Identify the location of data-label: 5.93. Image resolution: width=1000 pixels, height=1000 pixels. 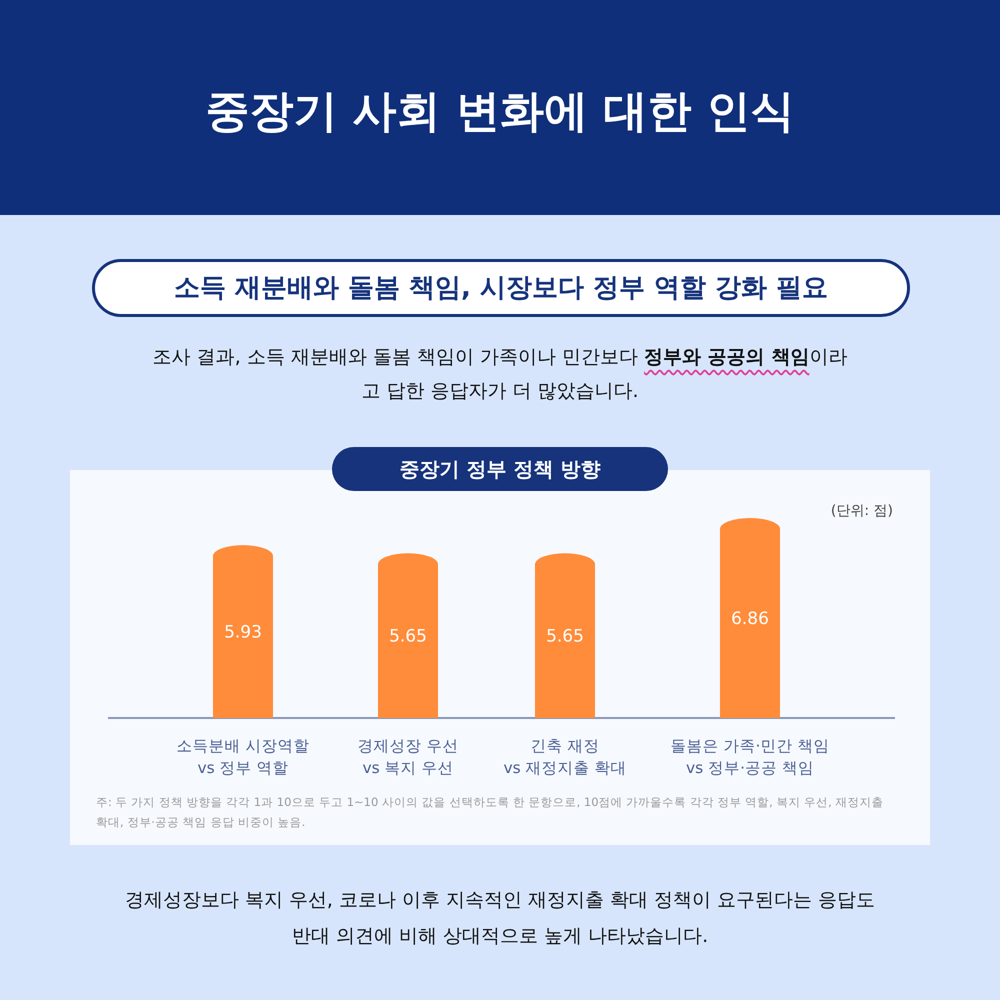
(243, 632).